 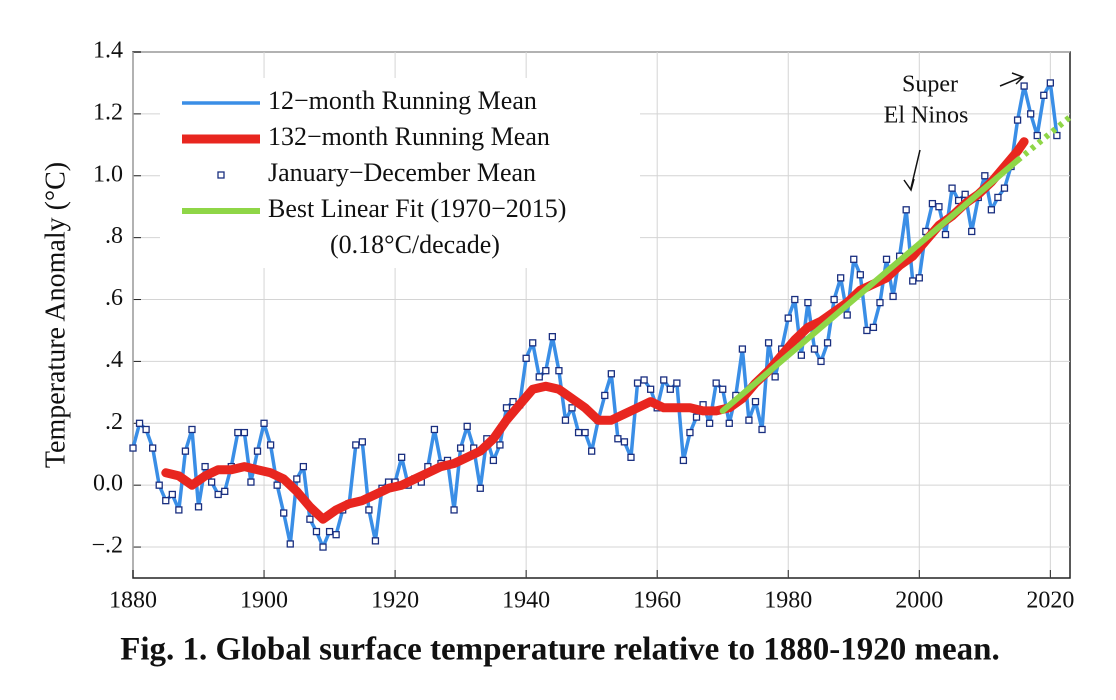 What do you see at coordinates (395, 601) in the screenshot?
I see `x-tick-label: 1920` at bounding box center [395, 601].